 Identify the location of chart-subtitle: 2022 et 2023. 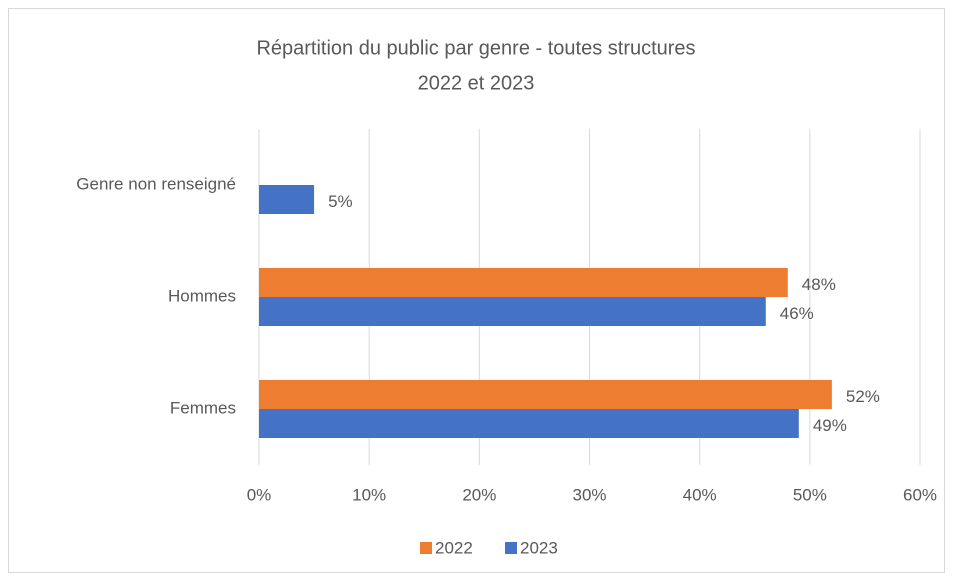
(476, 83).